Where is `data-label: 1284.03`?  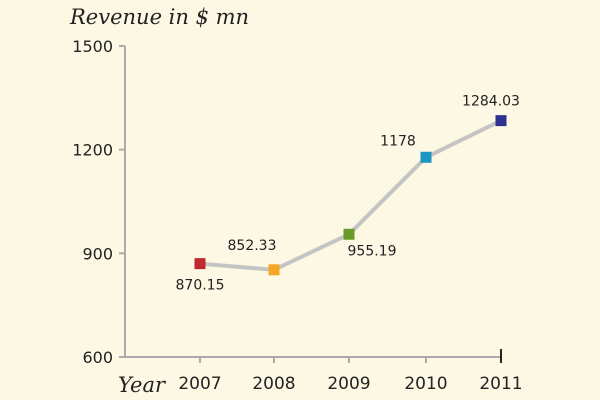 data-label: 1284.03 is located at coordinates (491, 102).